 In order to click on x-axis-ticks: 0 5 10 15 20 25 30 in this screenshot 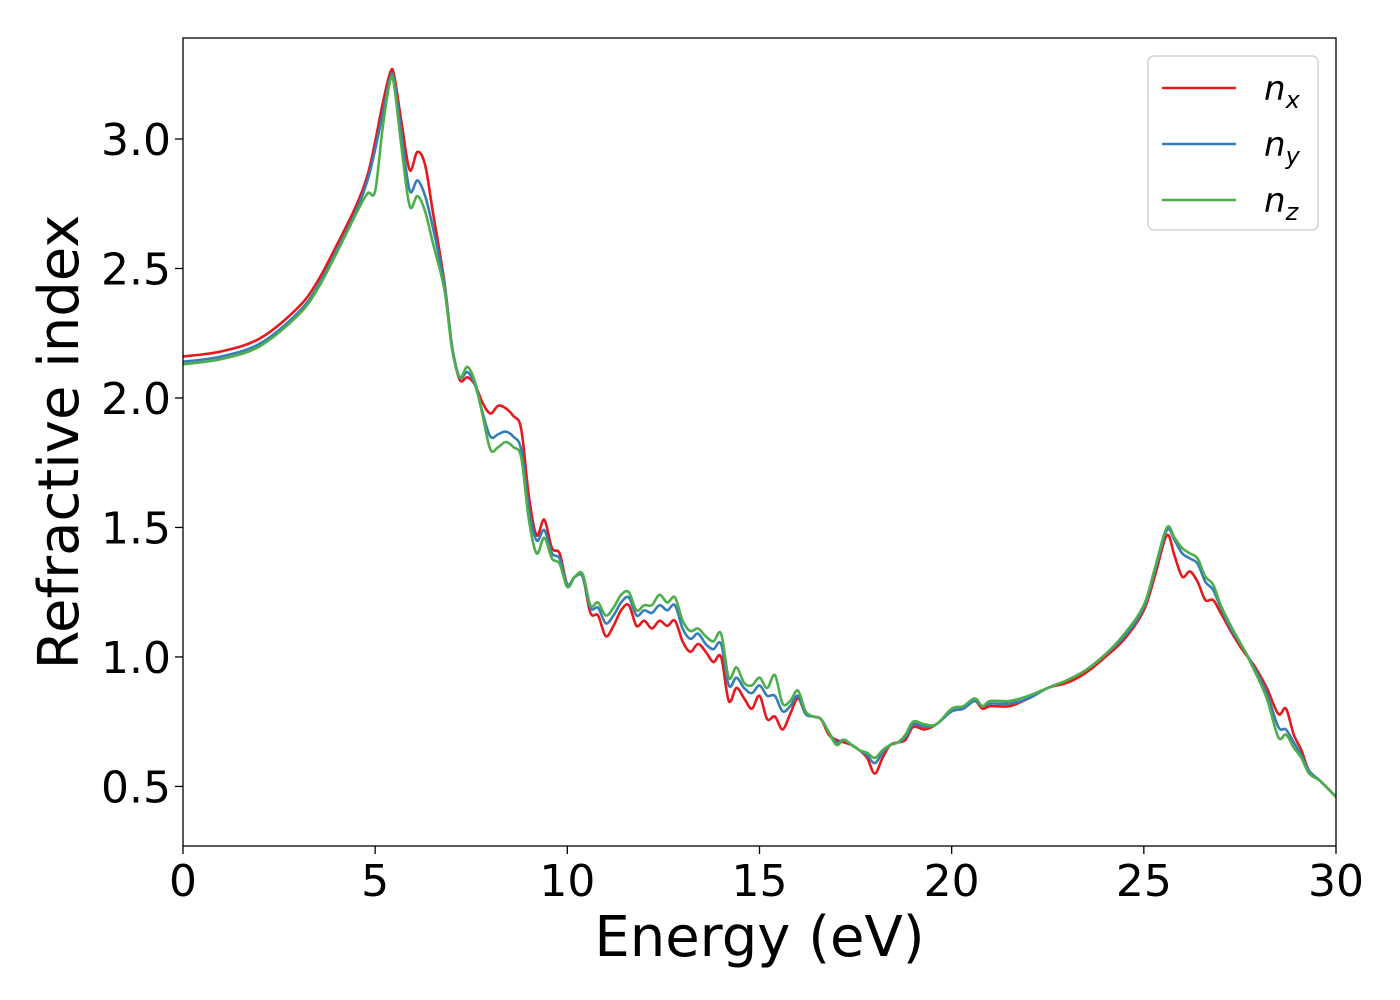, I will do `click(766, 876)`.